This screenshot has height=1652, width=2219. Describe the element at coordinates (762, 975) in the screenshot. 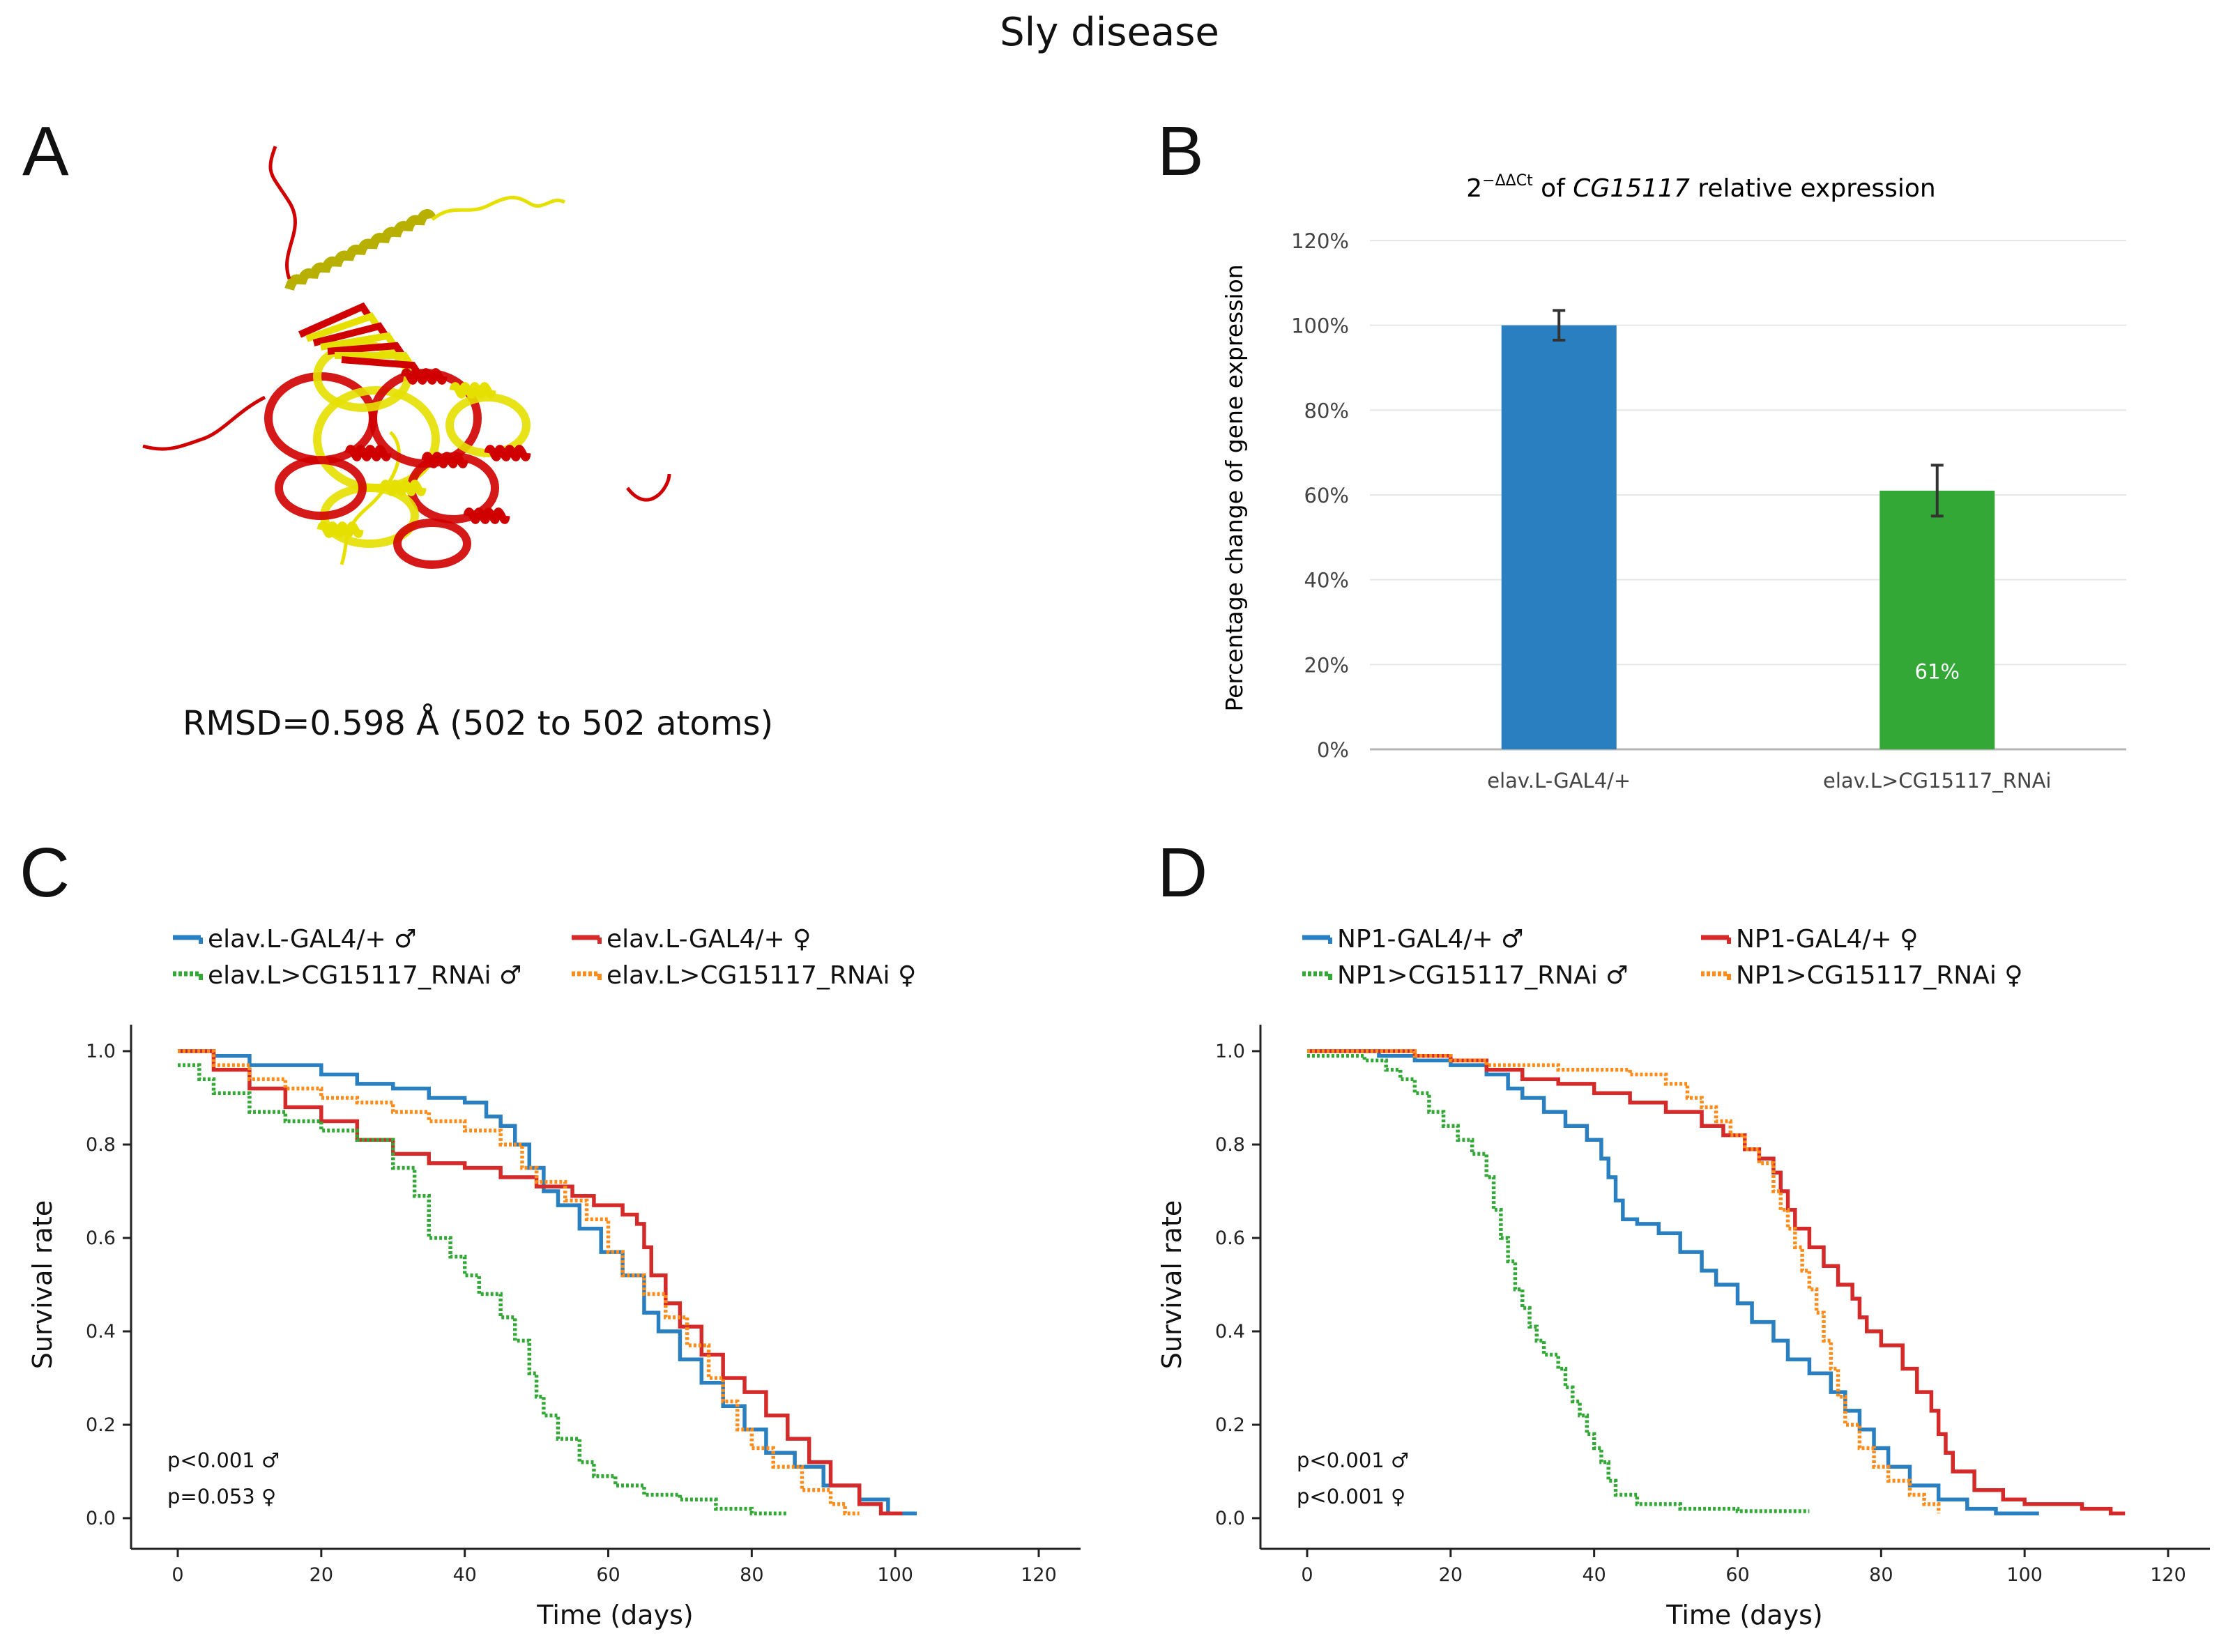

I see `legend-label: elav.L>CG15117_RNAi ♀` at that location.